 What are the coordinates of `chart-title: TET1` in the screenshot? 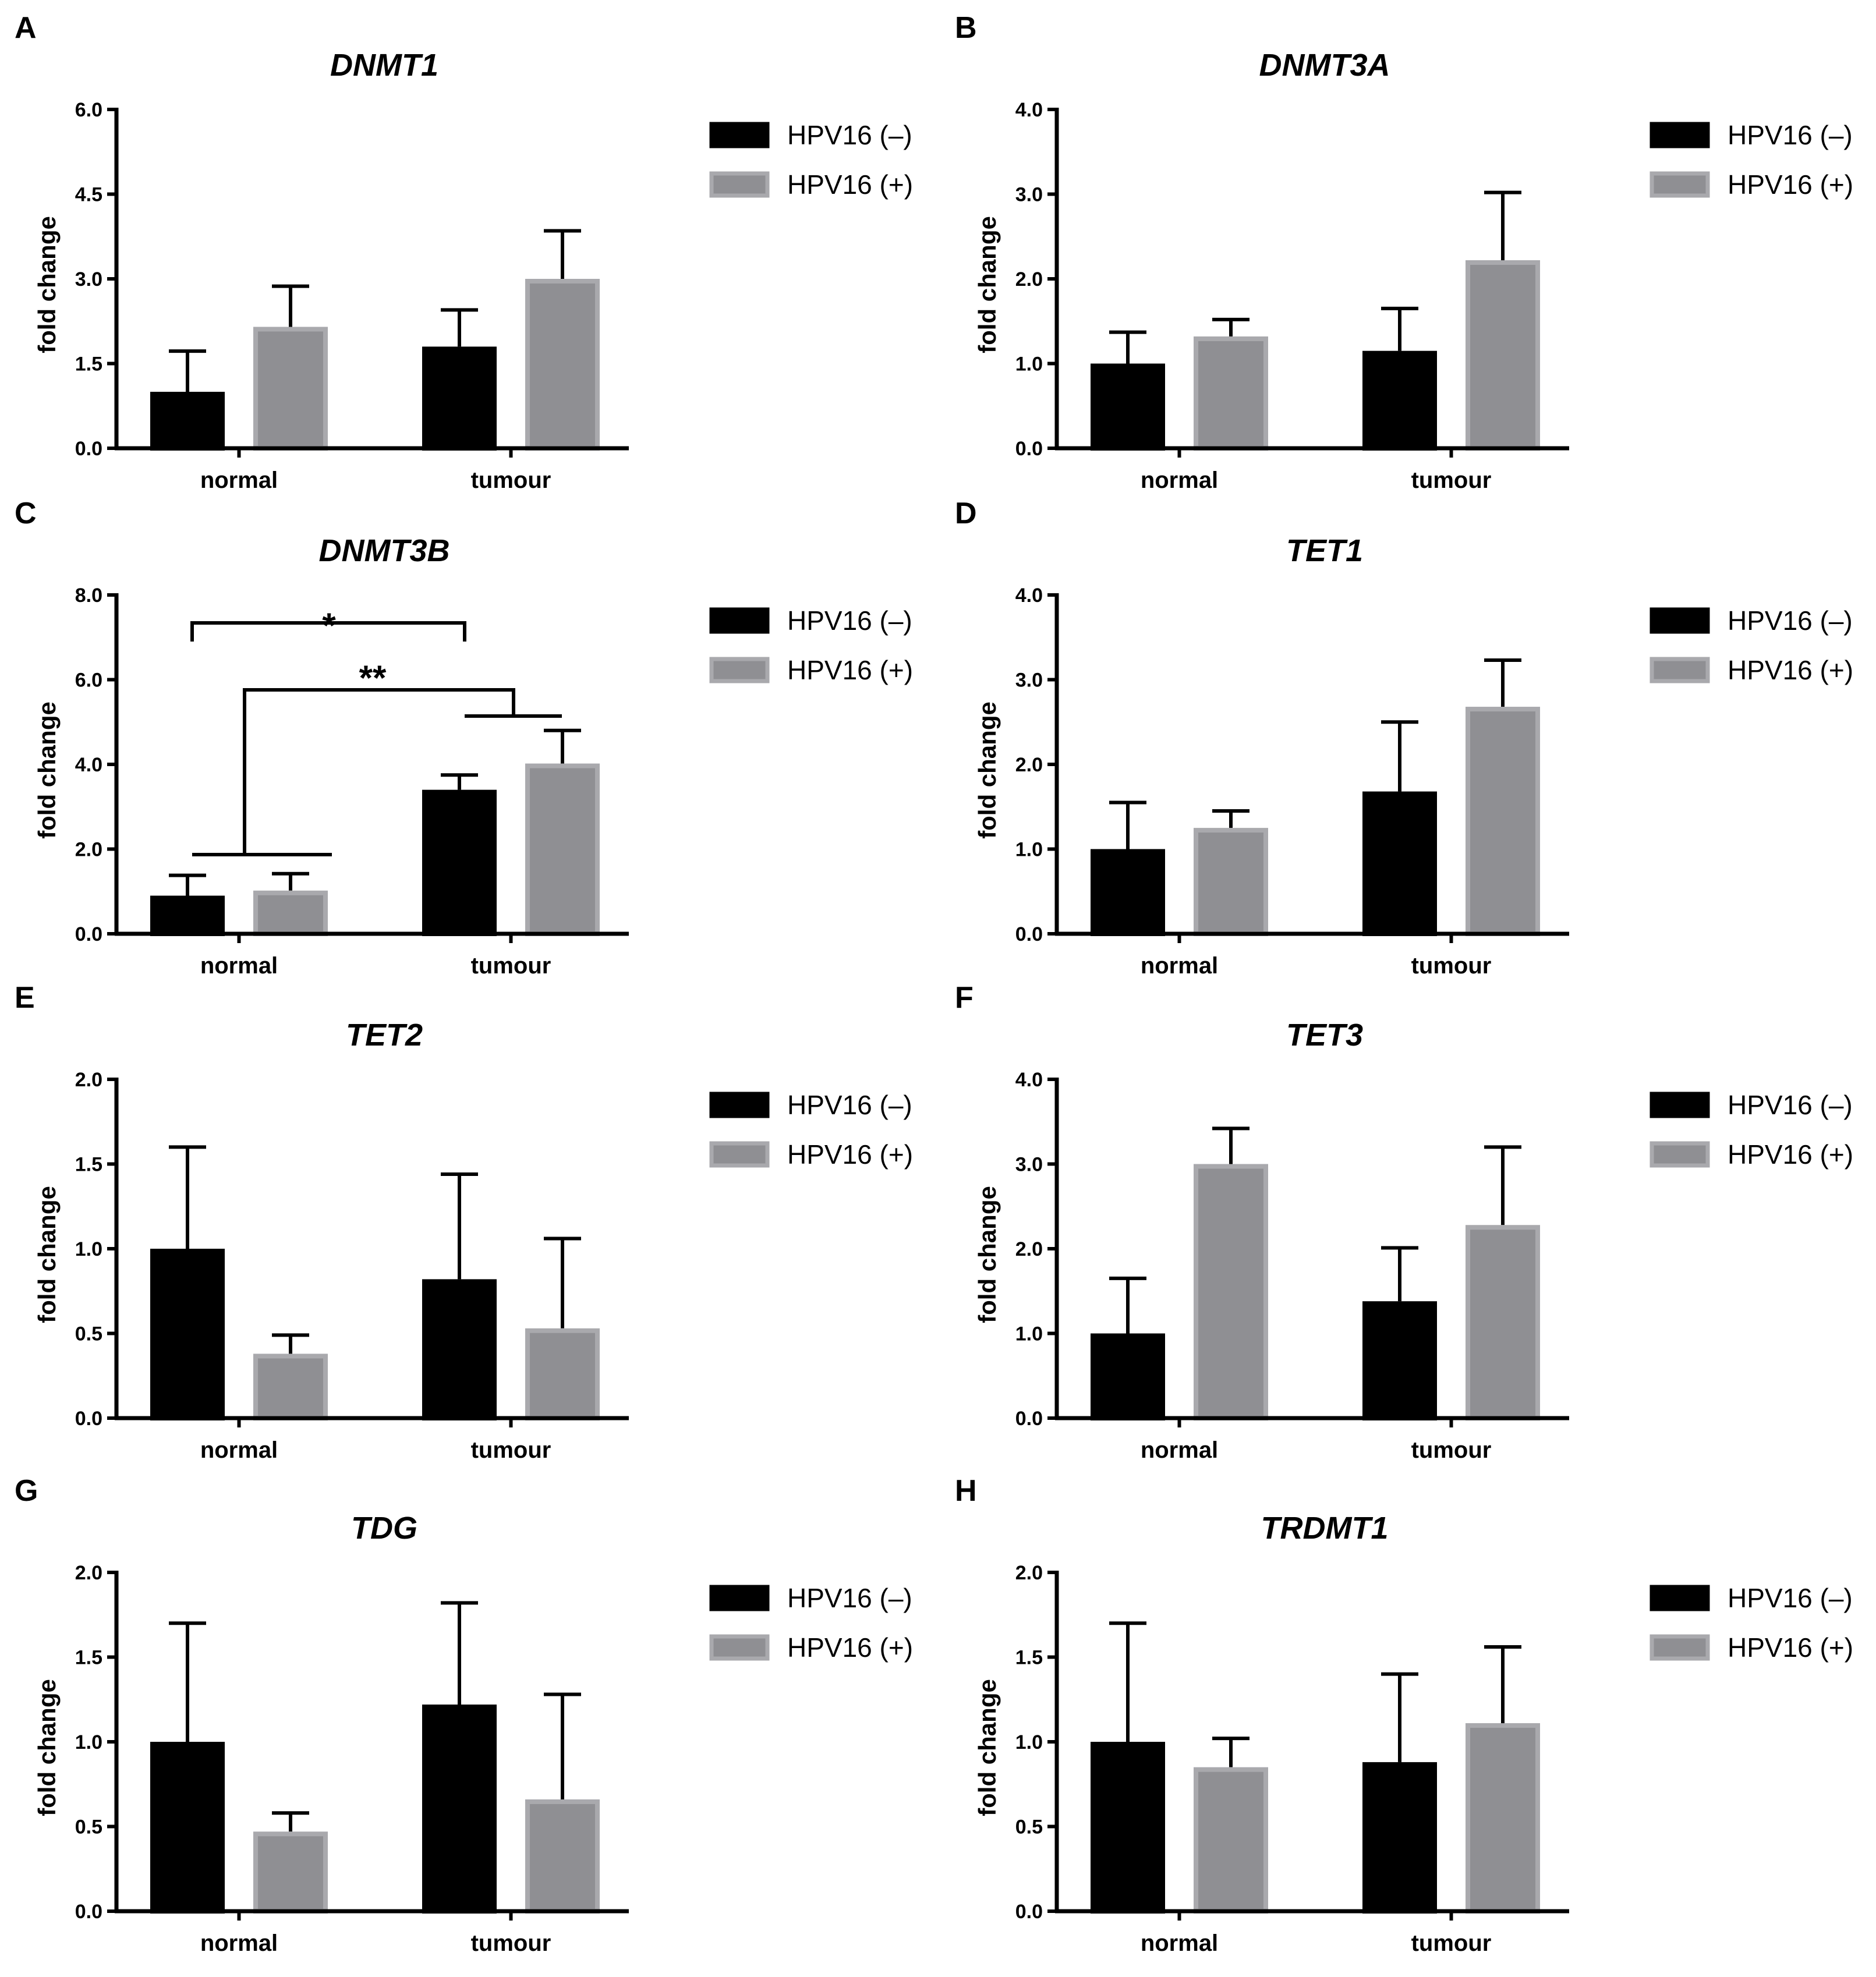 It's located at (1325, 551).